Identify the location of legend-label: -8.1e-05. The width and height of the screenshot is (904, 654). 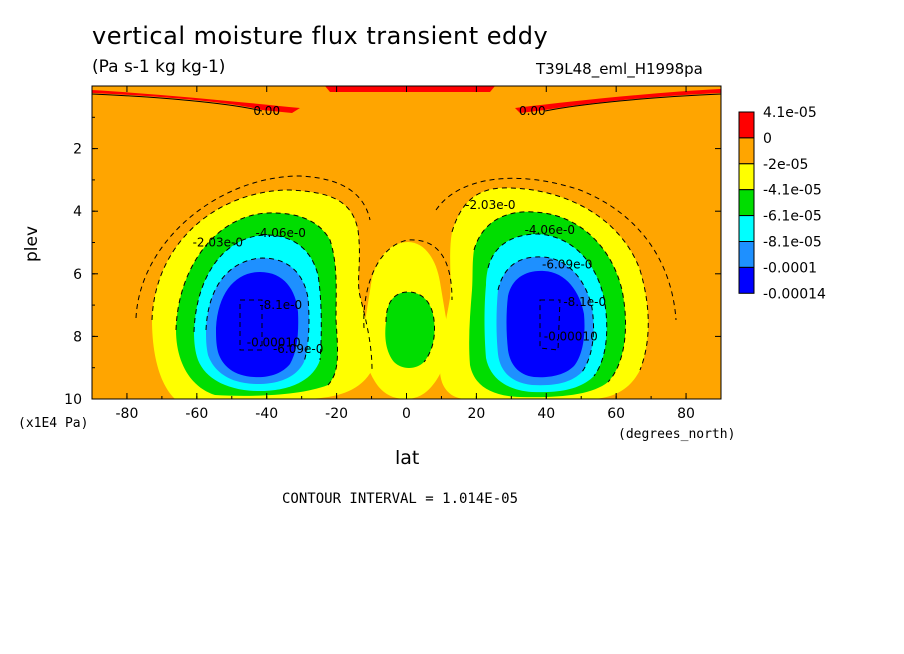
(792, 243).